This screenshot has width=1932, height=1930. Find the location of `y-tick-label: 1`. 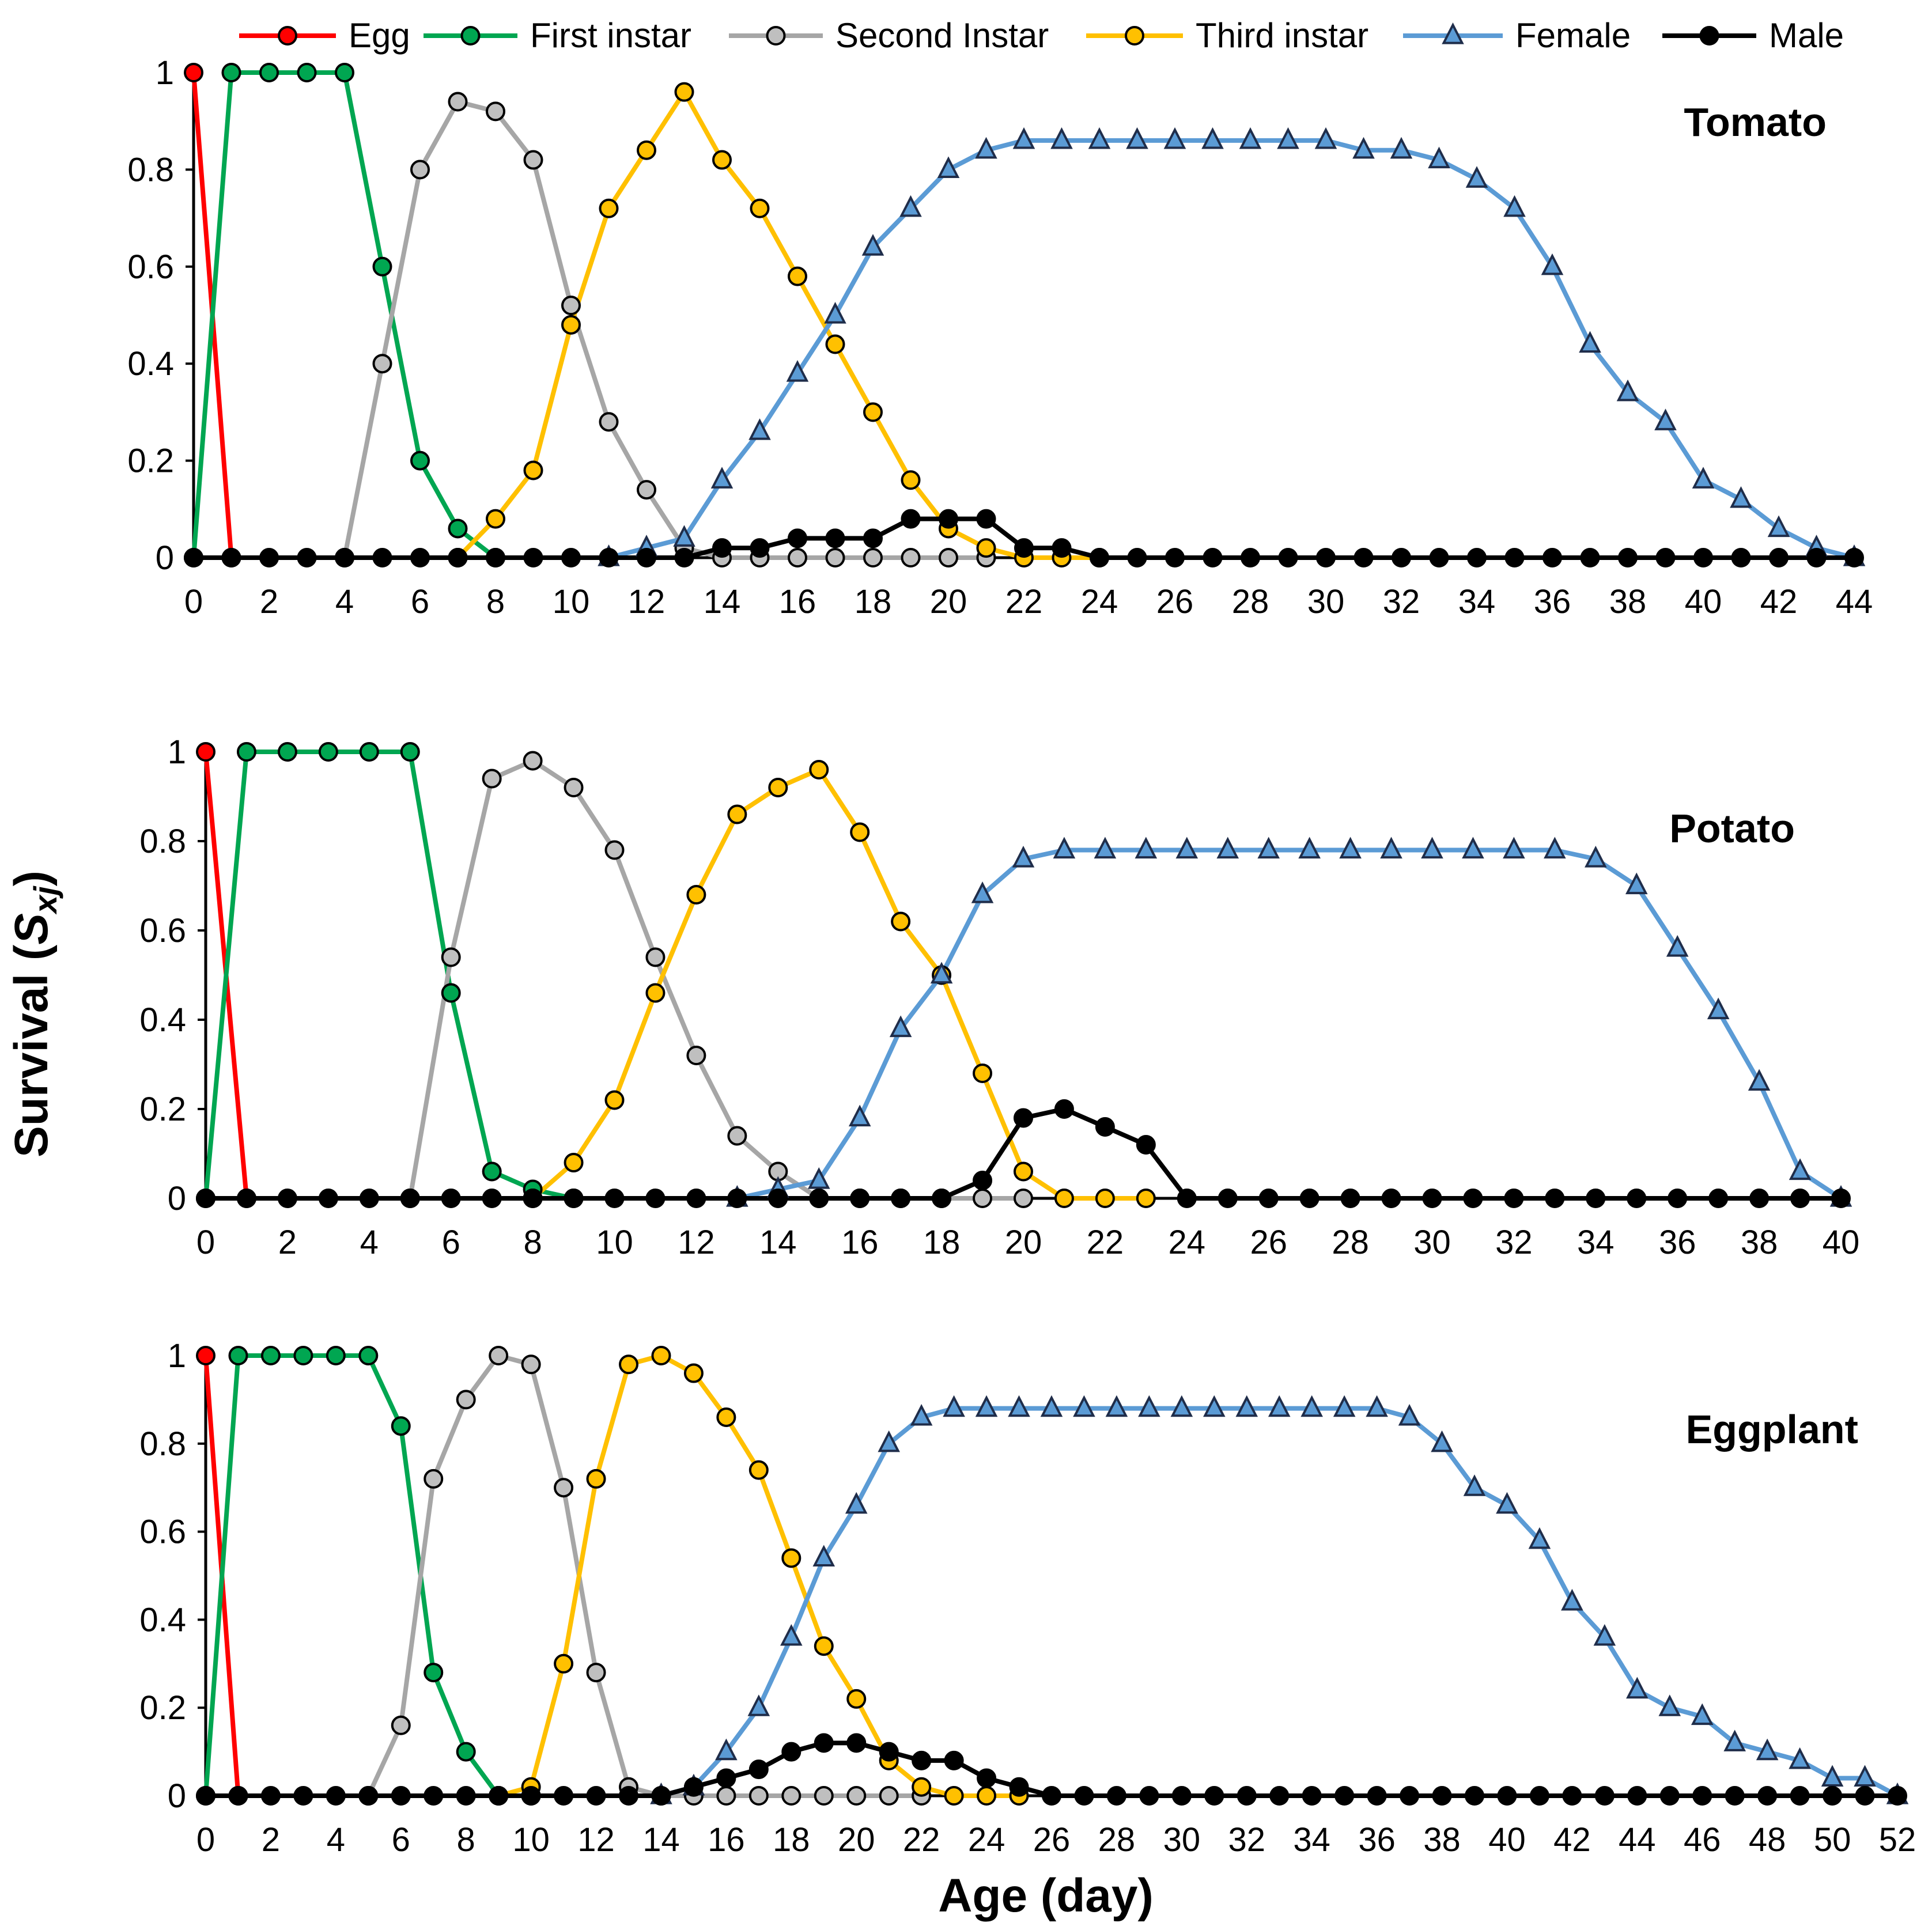

y-tick-label: 1 is located at coordinates (177, 1356).